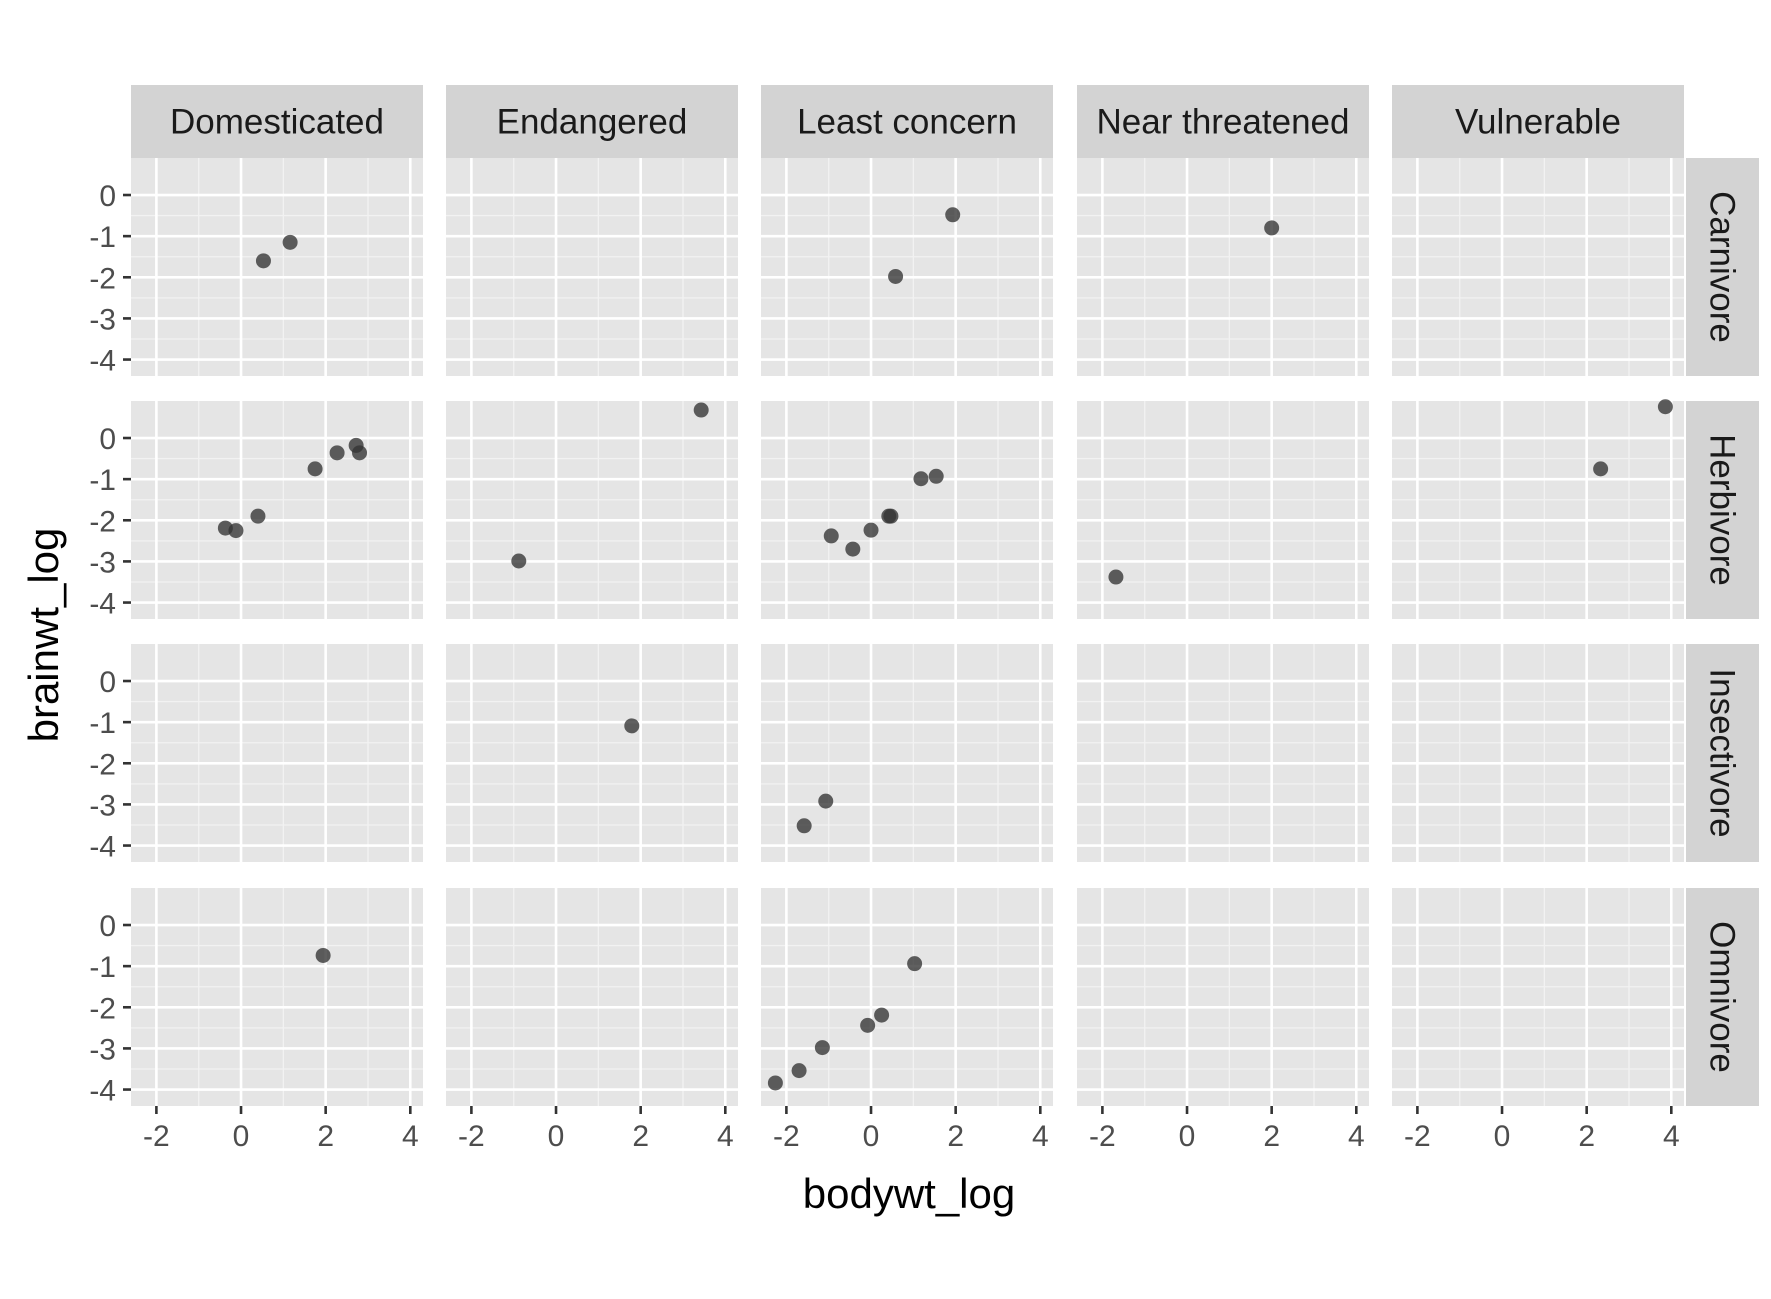  I want to click on column-strip-label: Domesticated, so click(277, 122).